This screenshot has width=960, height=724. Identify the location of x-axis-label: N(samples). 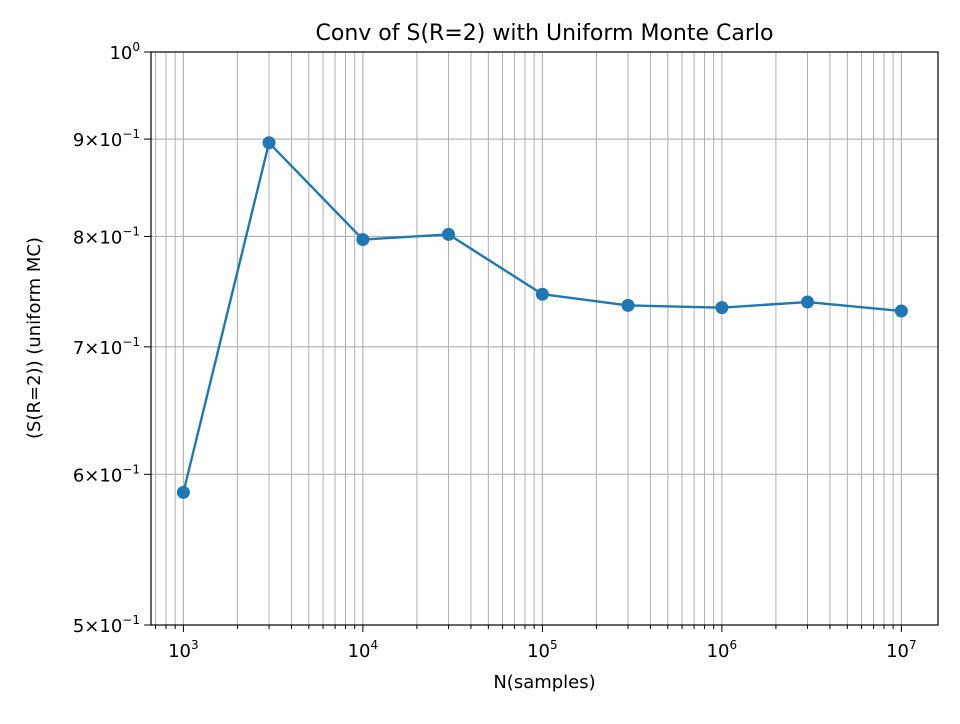
(544, 682).